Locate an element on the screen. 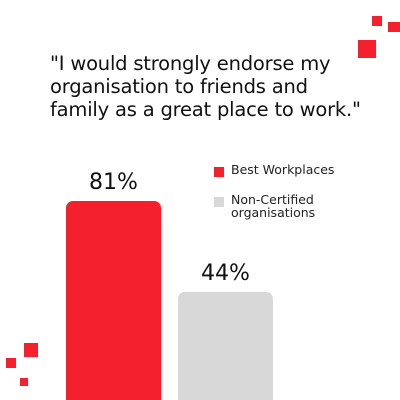 This screenshot has width=400, height=400. legend-item-best-workplaces: Best Workplaces is located at coordinates (287, 170).